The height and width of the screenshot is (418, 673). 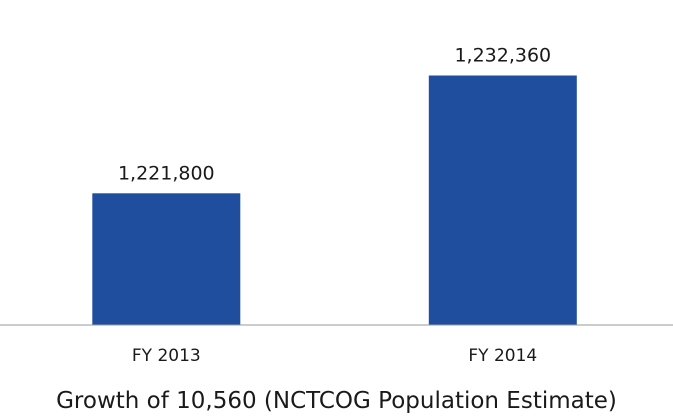 I want to click on data-label-0: 1,221,800, so click(x=166, y=173).